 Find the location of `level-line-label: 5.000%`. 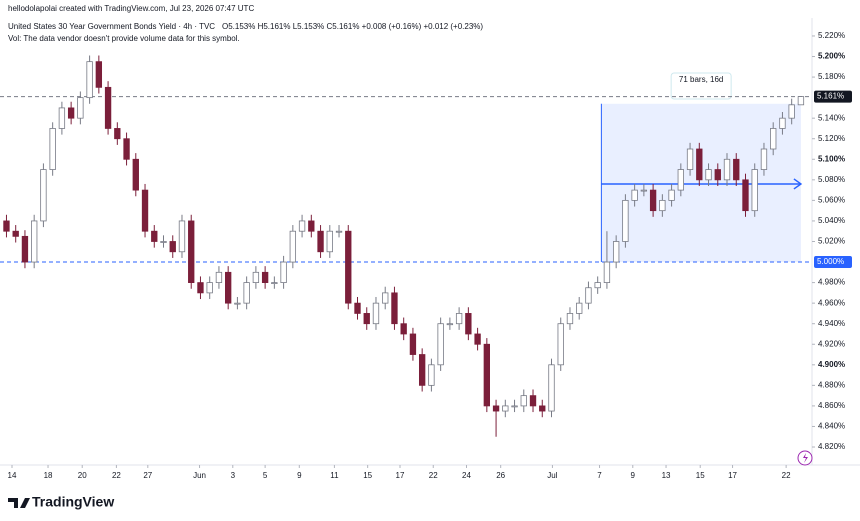

level-line-label: 5.000% is located at coordinates (830, 261).